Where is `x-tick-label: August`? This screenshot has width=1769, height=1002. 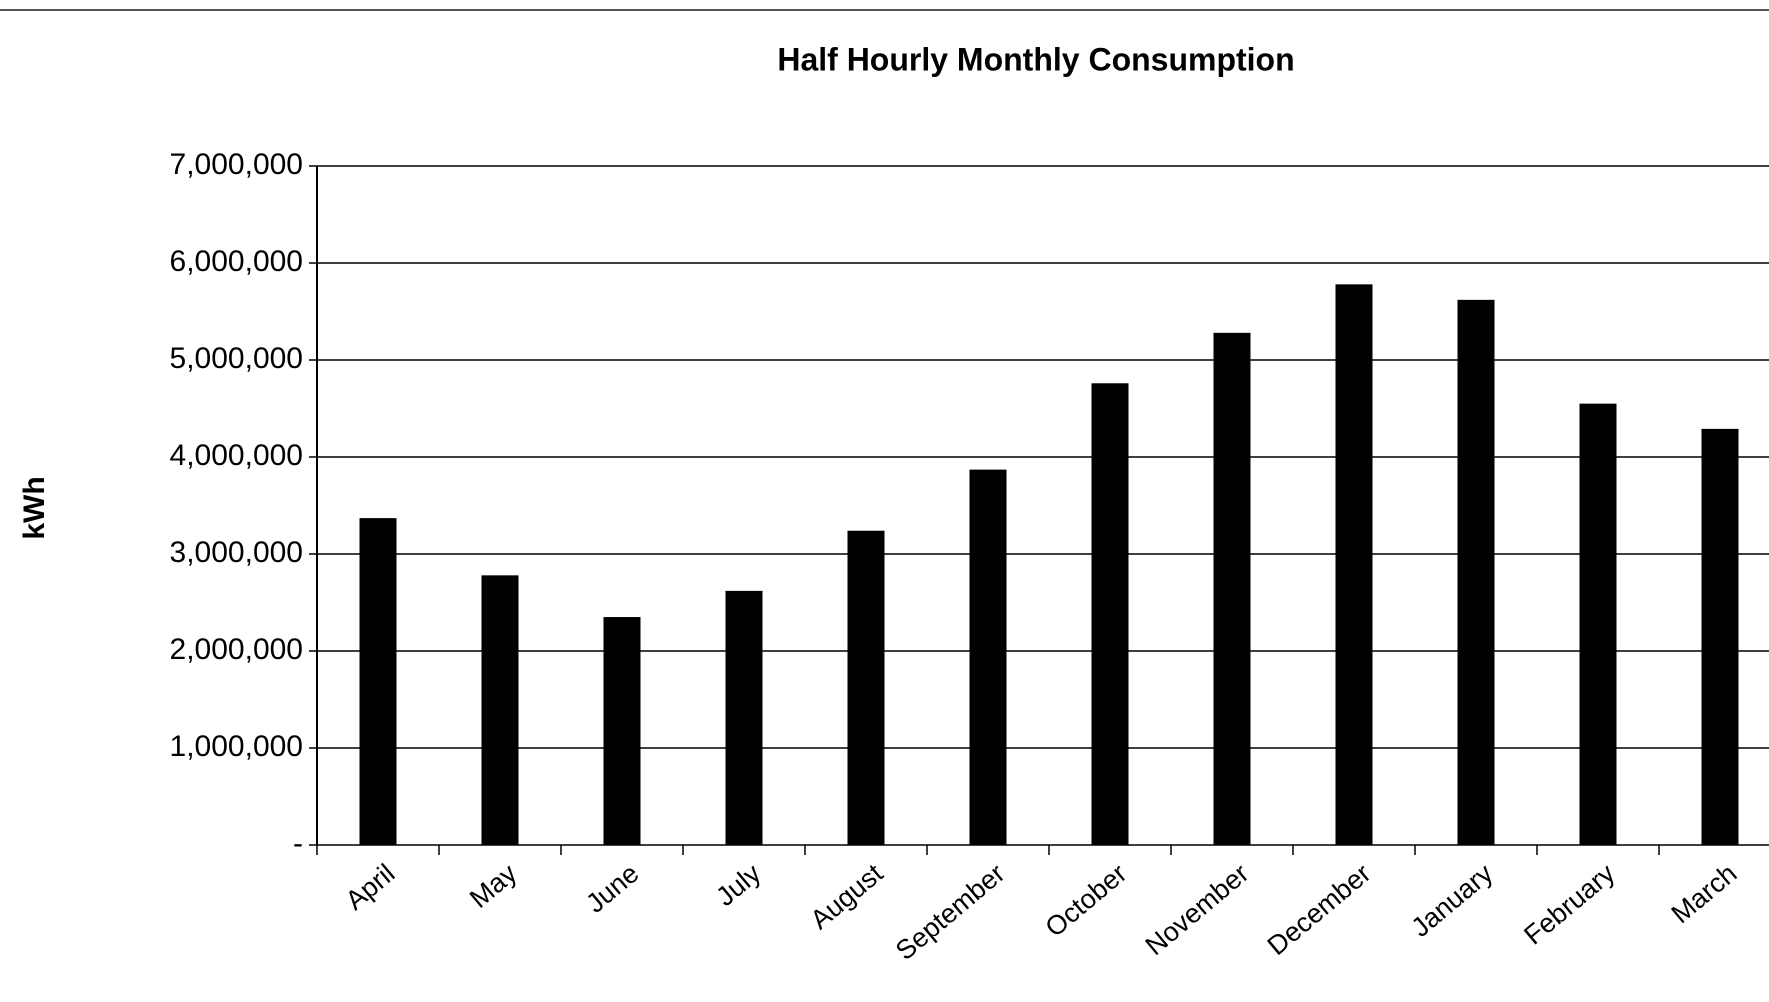
x-tick-label: August is located at coordinates (847, 896).